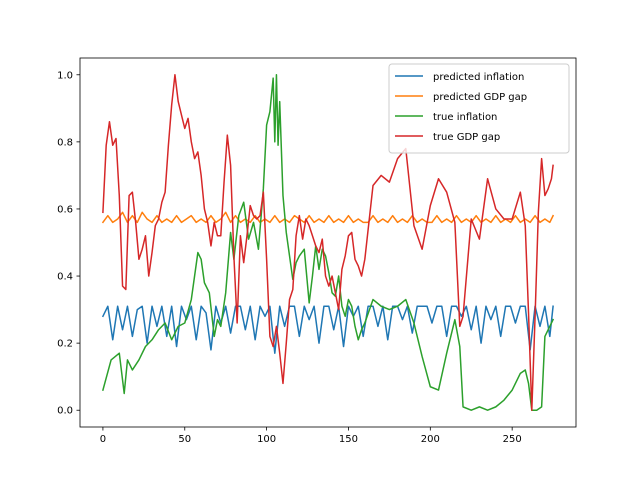  What do you see at coordinates (65, 209) in the screenshot?
I see `y-tick-label: 0.6` at bounding box center [65, 209].